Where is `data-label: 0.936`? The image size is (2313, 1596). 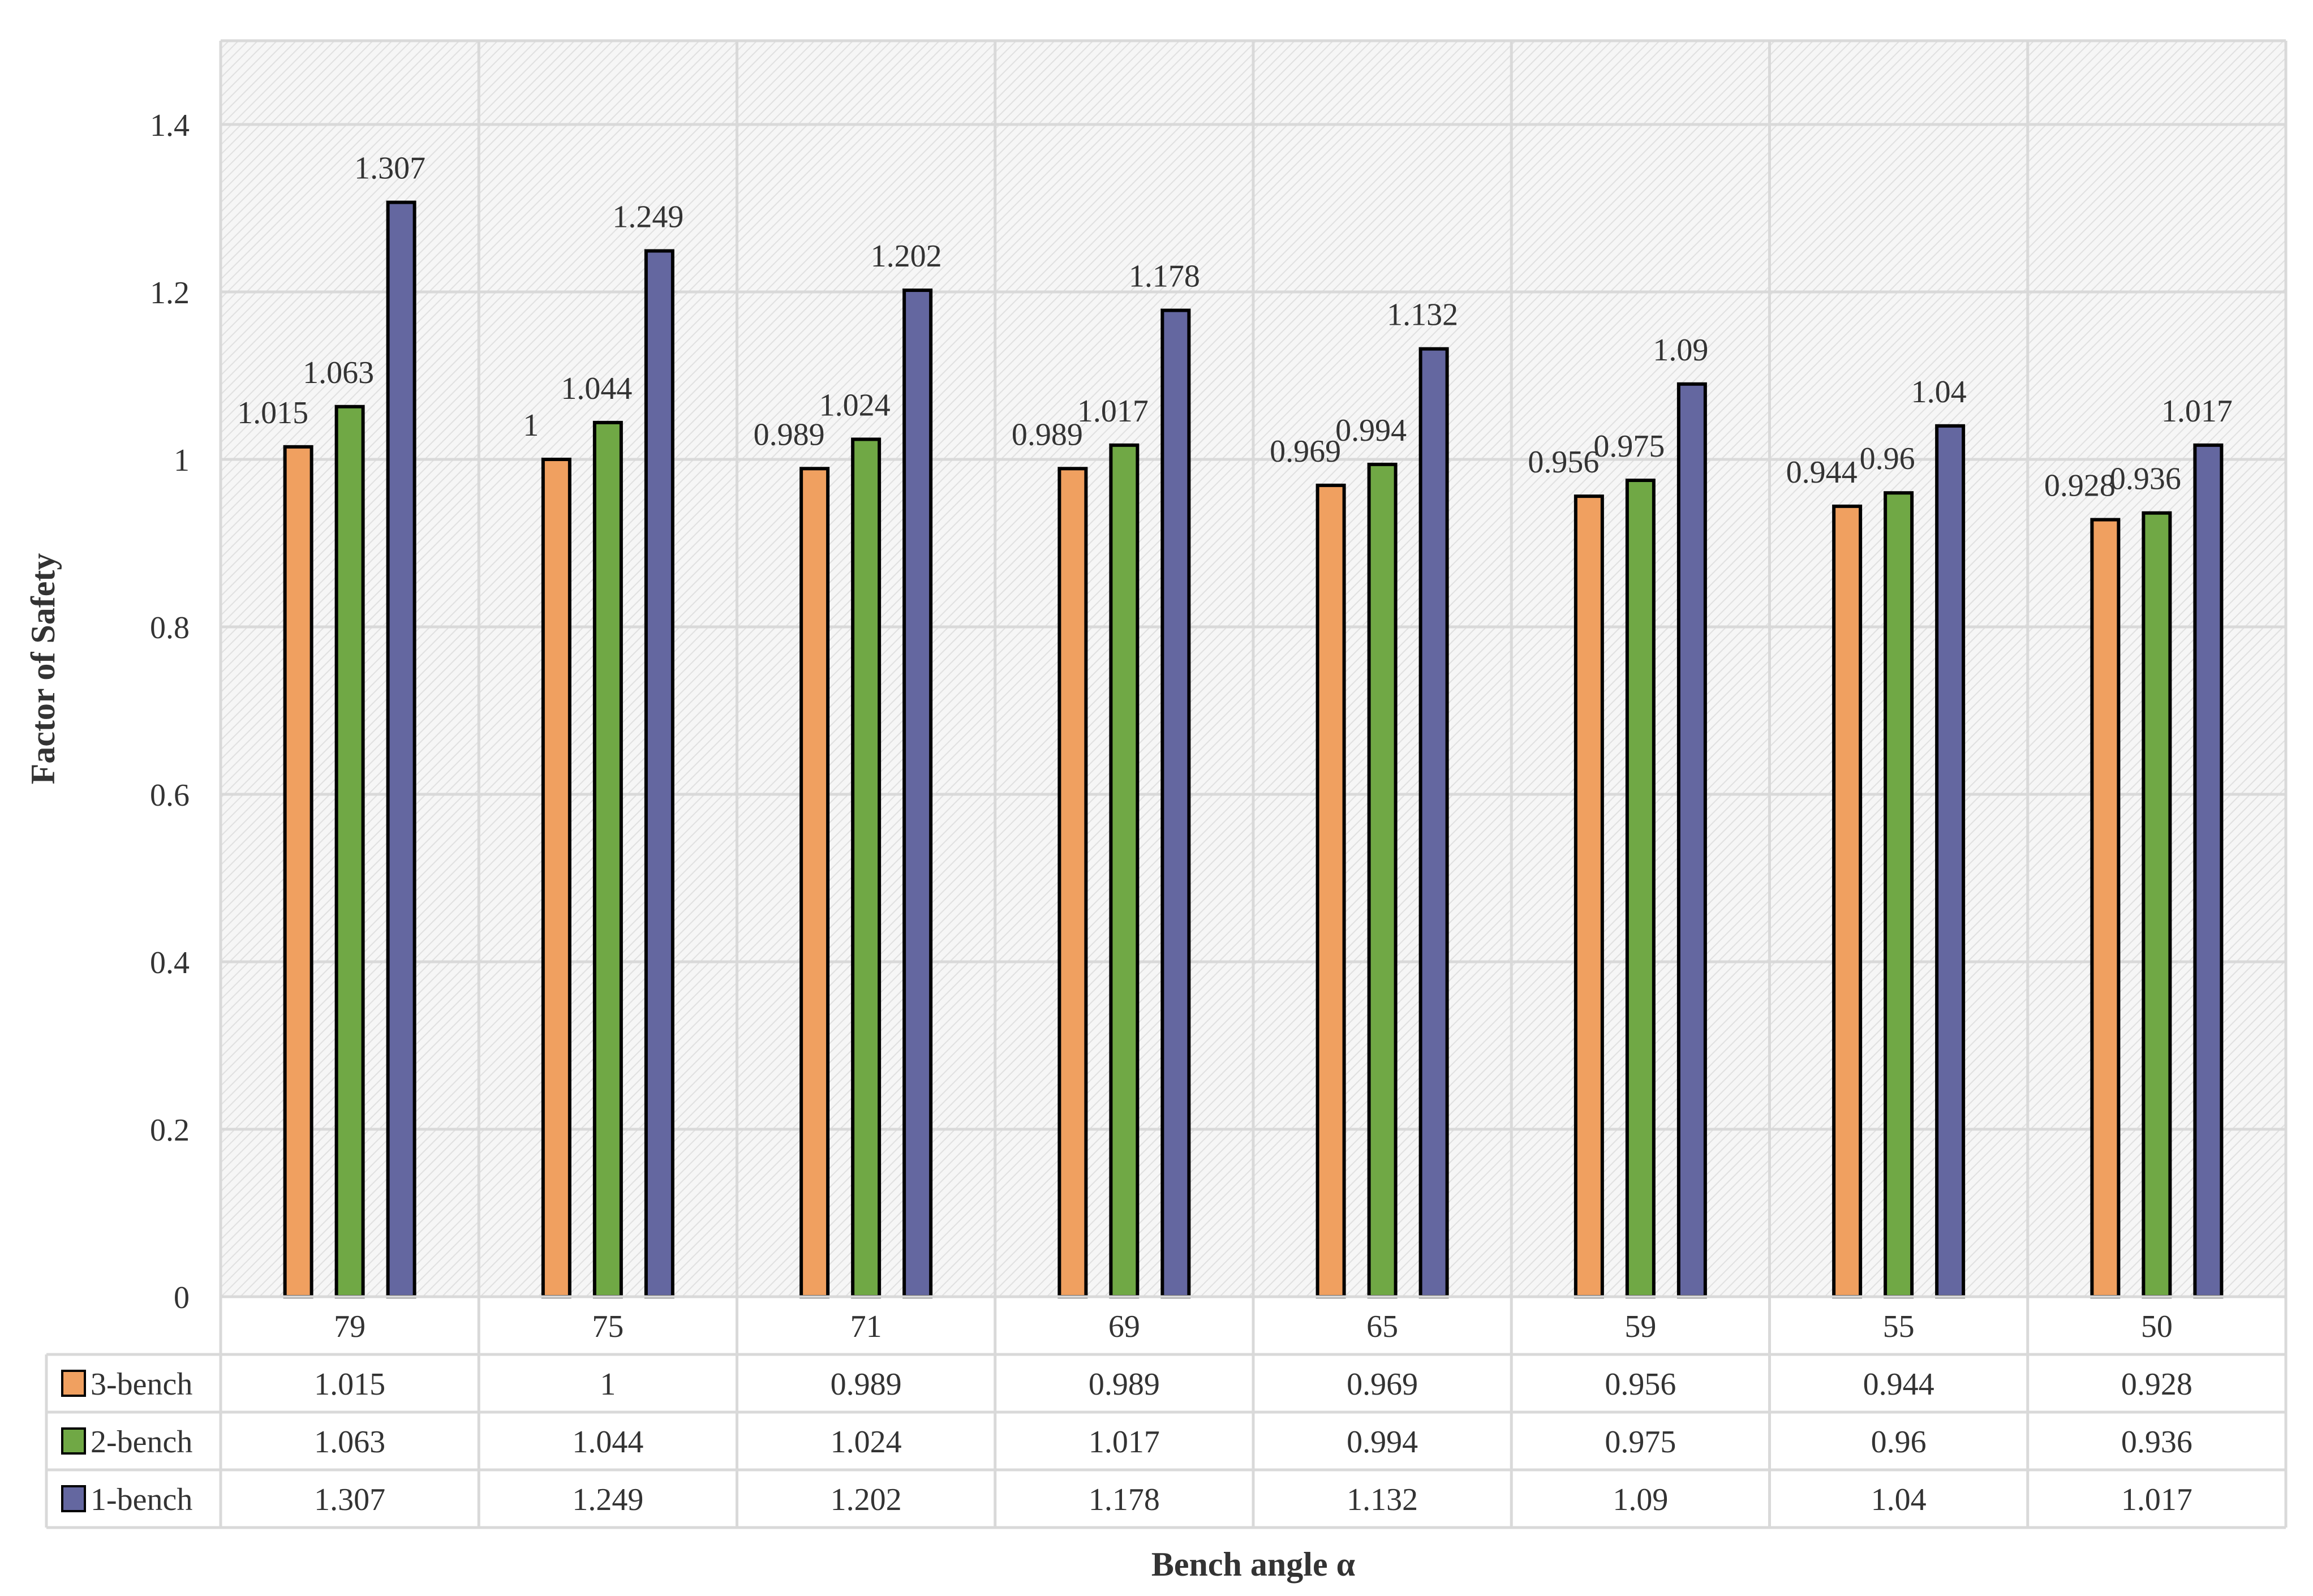 data-label: 0.936 is located at coordinates (2145, 479).